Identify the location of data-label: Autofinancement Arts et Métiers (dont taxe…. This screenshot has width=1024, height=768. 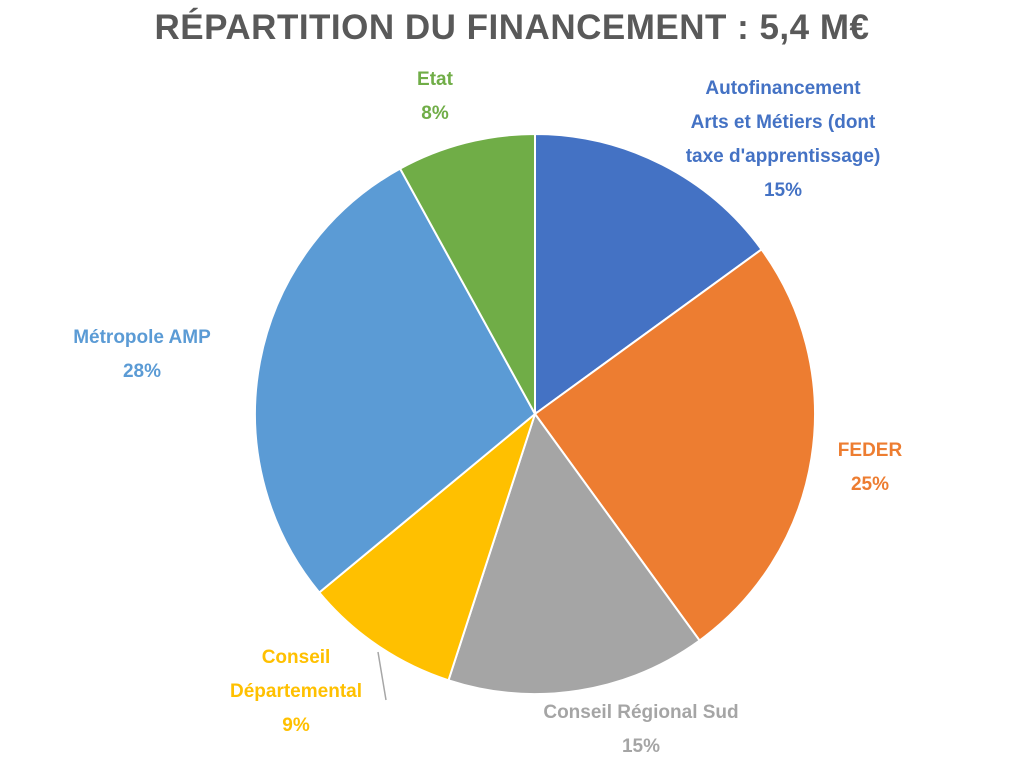
(783, 140).